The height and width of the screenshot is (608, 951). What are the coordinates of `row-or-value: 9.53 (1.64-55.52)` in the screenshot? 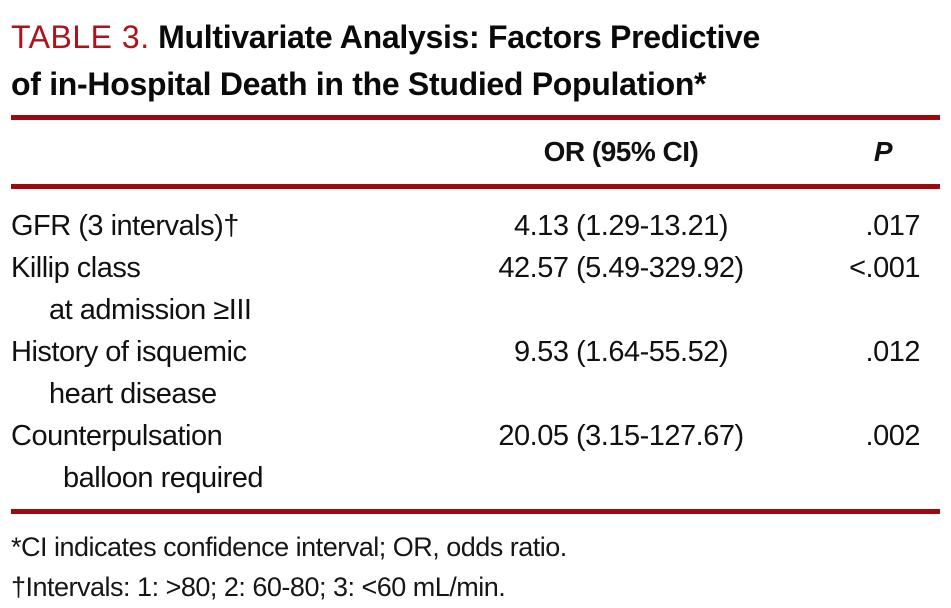 It's located at (621, 352).